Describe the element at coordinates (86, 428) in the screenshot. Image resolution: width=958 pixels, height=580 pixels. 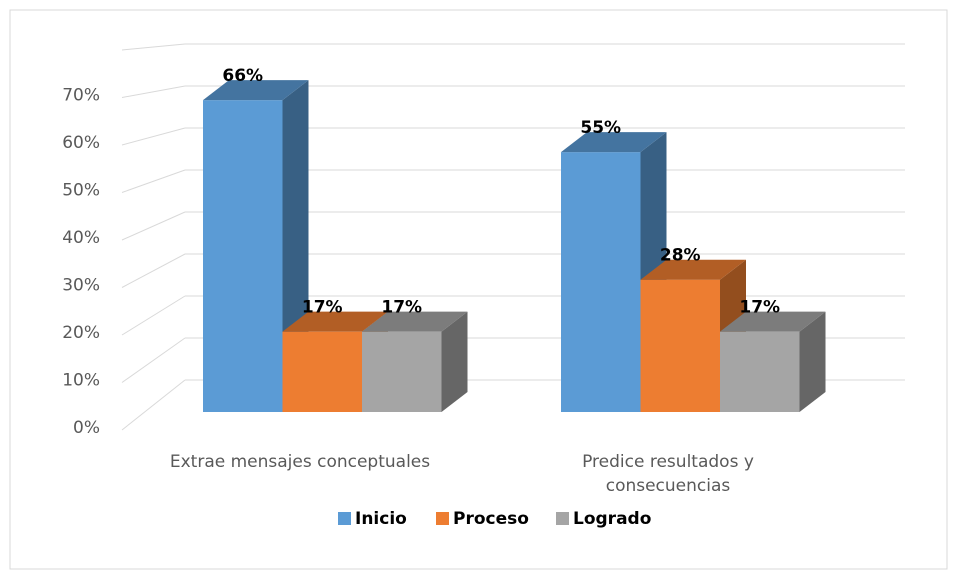
I see `y-tick-label: 0%` at that location.